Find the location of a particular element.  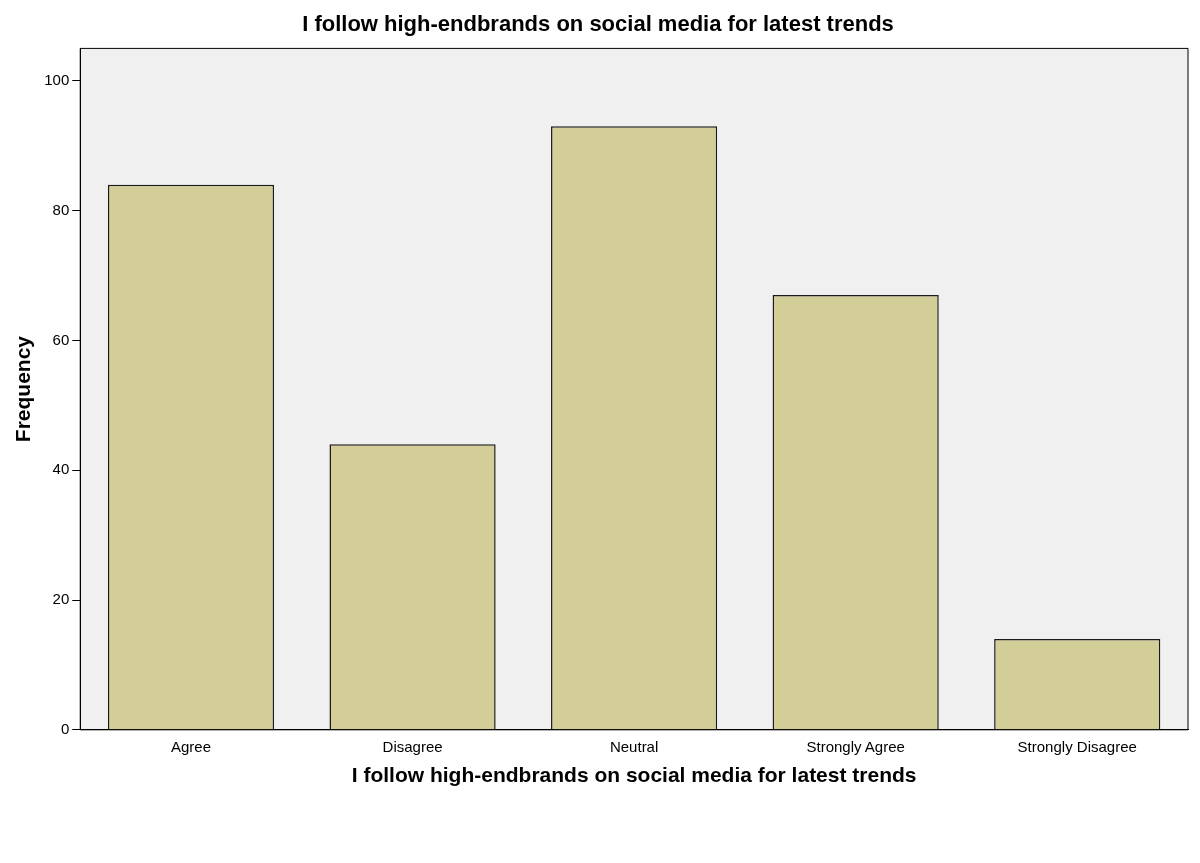

y-tick-label: 20 is located at coordinates (61, 599).